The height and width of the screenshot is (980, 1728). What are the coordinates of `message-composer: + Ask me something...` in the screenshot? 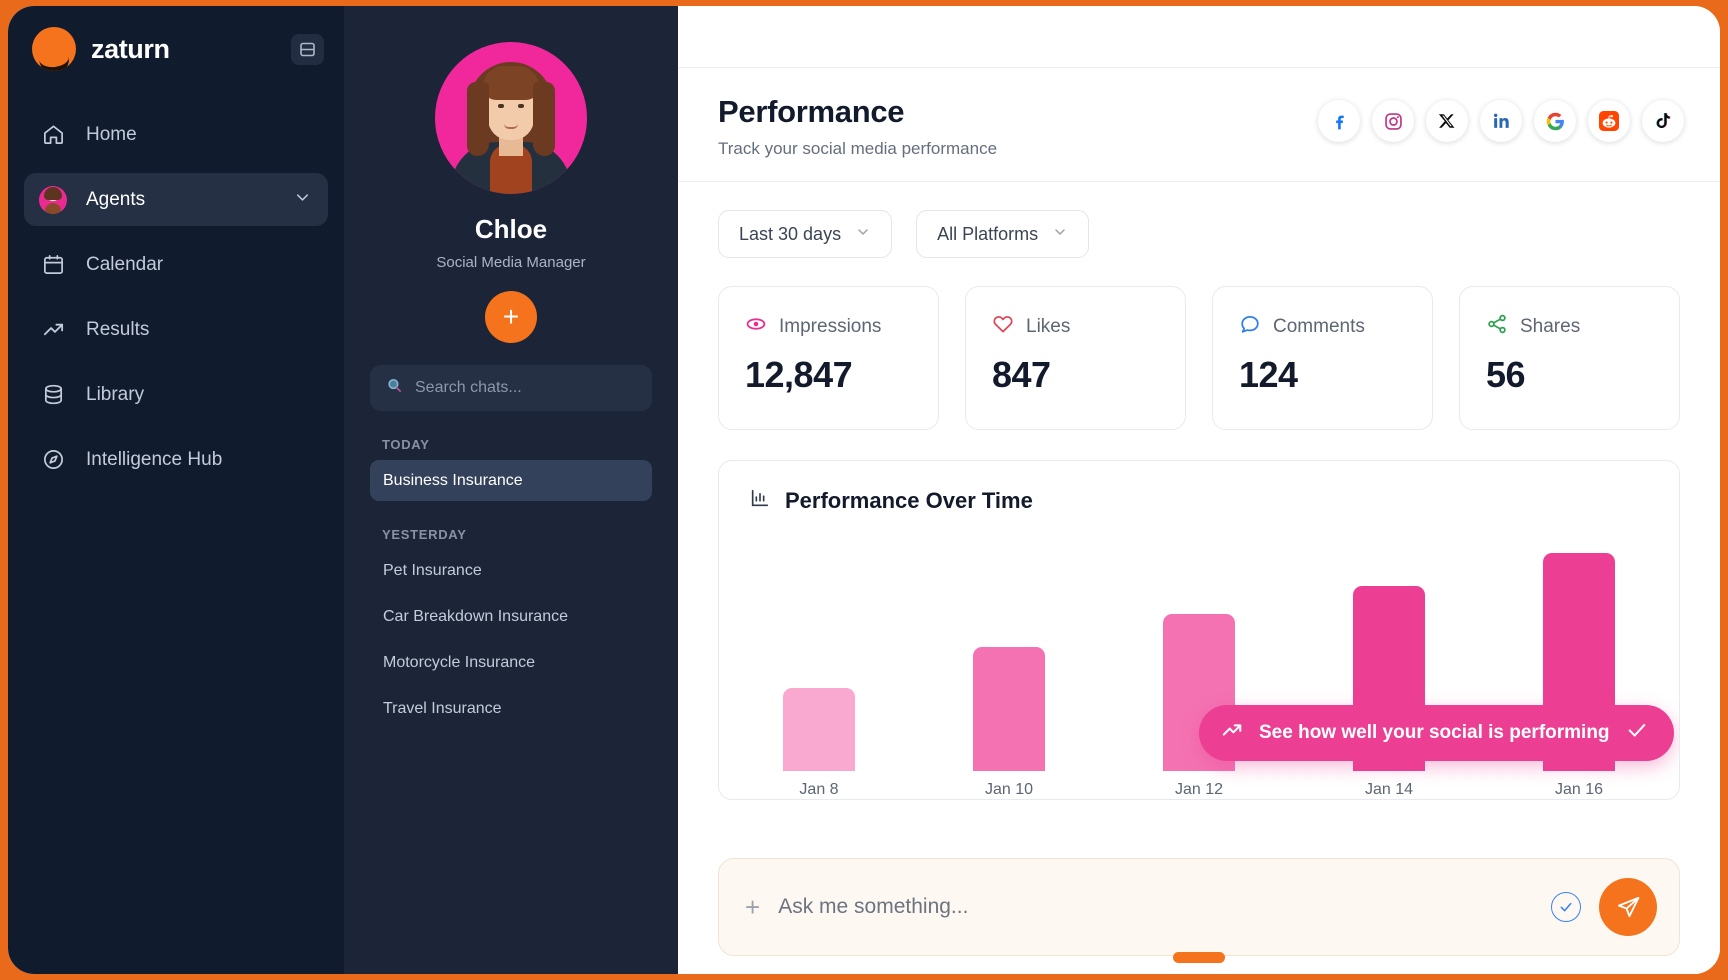 It's located at (1199, 910).